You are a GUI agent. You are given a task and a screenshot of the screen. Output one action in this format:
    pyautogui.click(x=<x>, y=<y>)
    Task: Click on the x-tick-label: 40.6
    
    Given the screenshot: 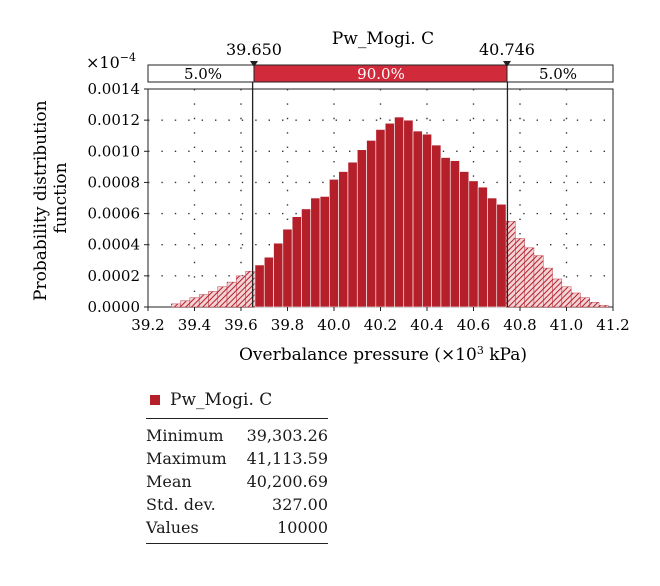 What is the action you would take?
    pyautogui.click(x=473, y=325)
    